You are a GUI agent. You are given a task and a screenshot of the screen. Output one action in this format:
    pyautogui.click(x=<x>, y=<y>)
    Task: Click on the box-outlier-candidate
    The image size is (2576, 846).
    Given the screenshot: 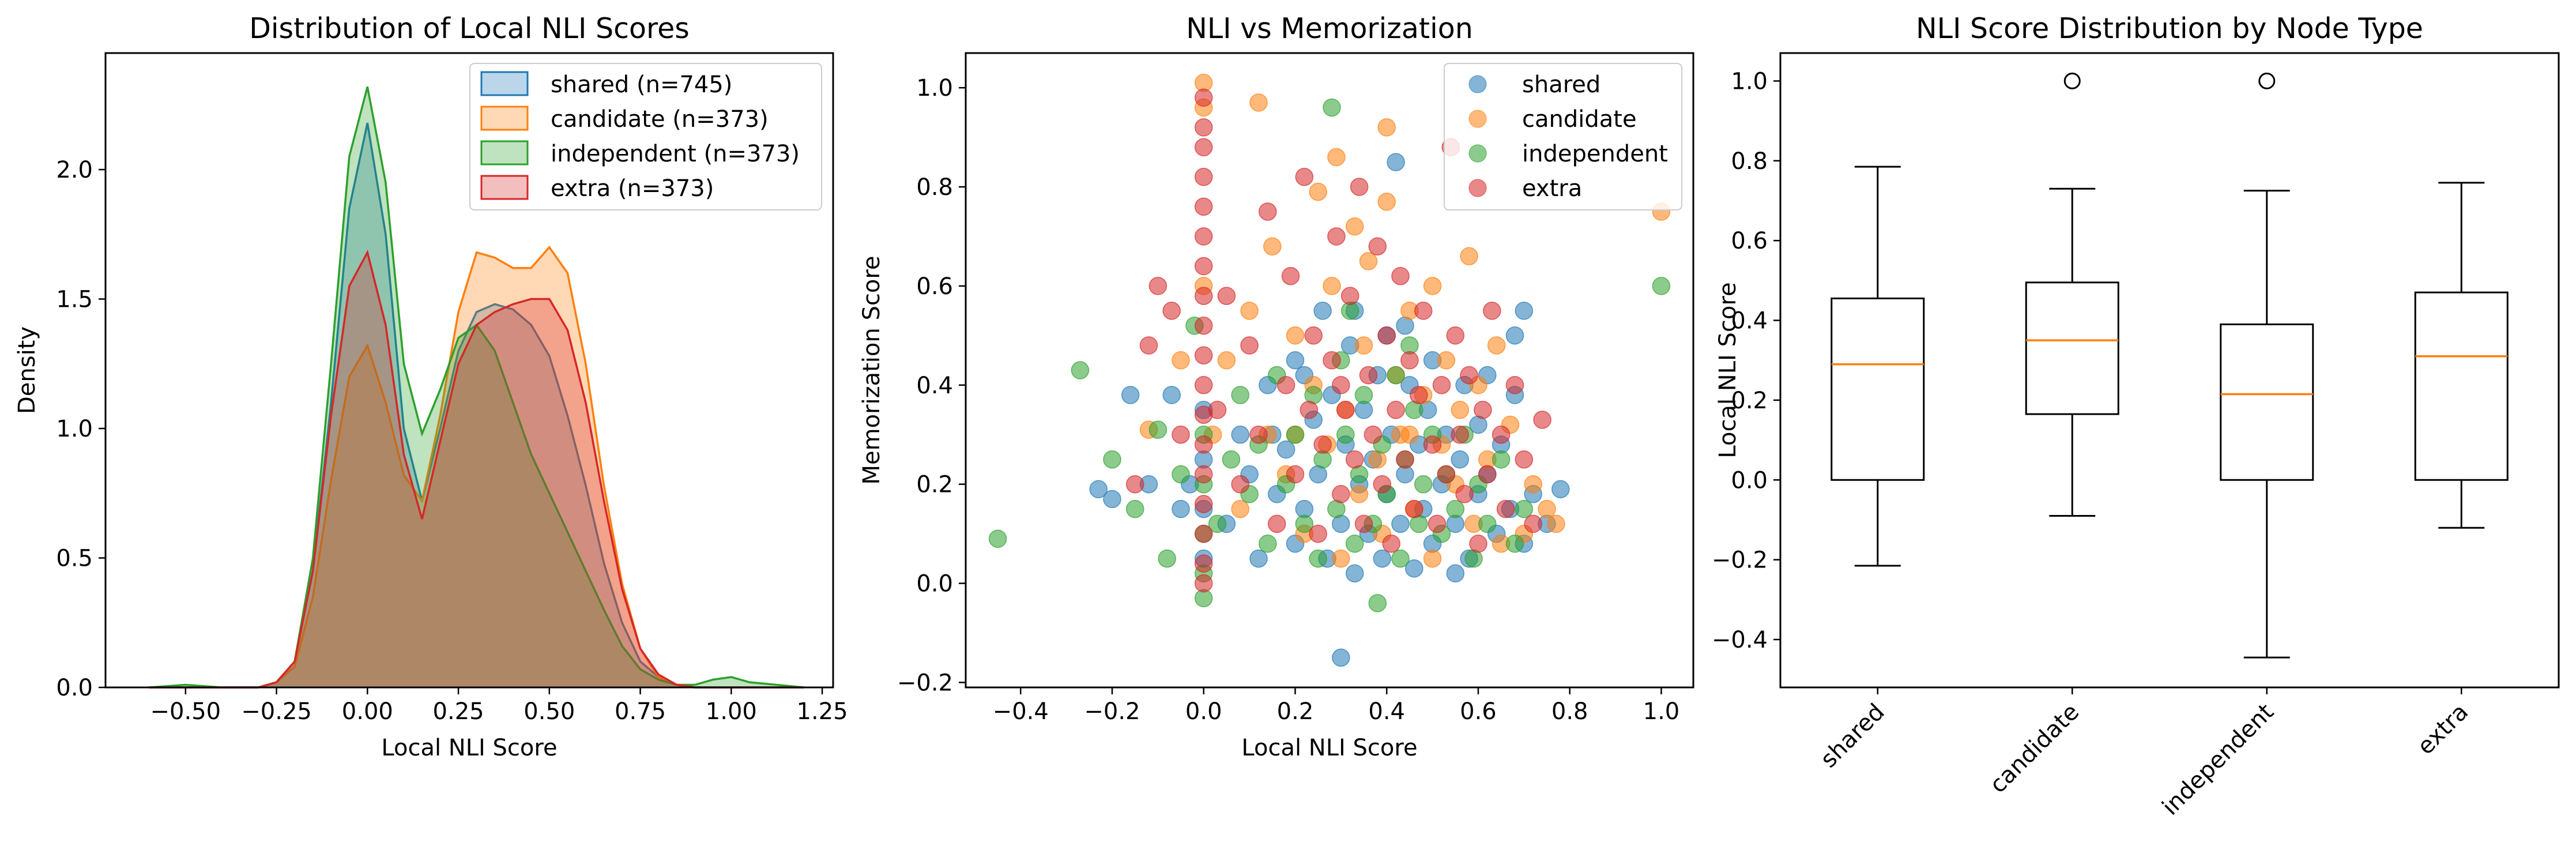 What is the action you would take?
    pyautogui.click(x=2072, y=80)
    